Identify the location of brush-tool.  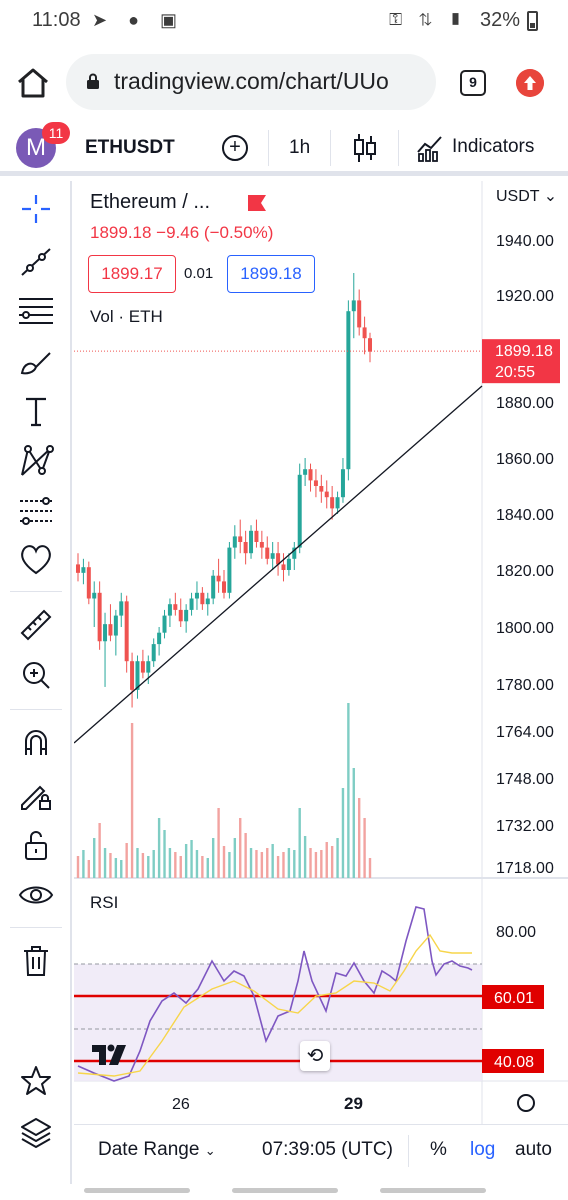
(36, 361).